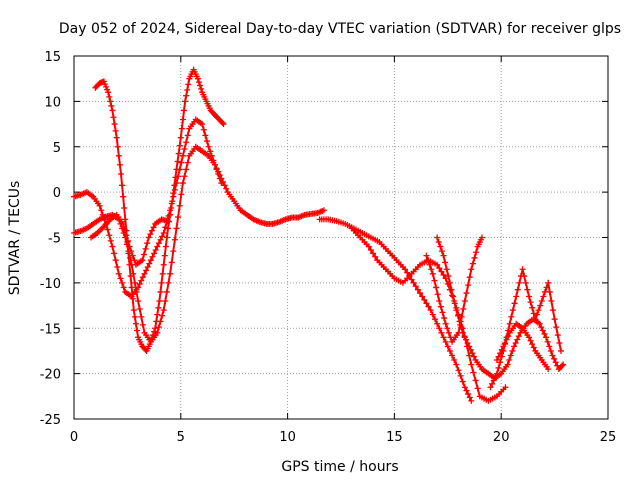  What do you see at coordinates (339, 467) in the screenshot?
I see `x-axis-label: GPS time / hours` at bounding box center [339, 467].